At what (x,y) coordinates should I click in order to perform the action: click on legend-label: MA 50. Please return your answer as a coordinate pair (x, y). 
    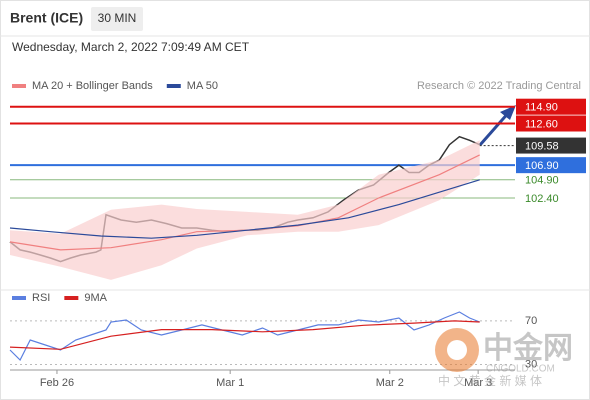
    Looking at the image, I should click on (202, 86).